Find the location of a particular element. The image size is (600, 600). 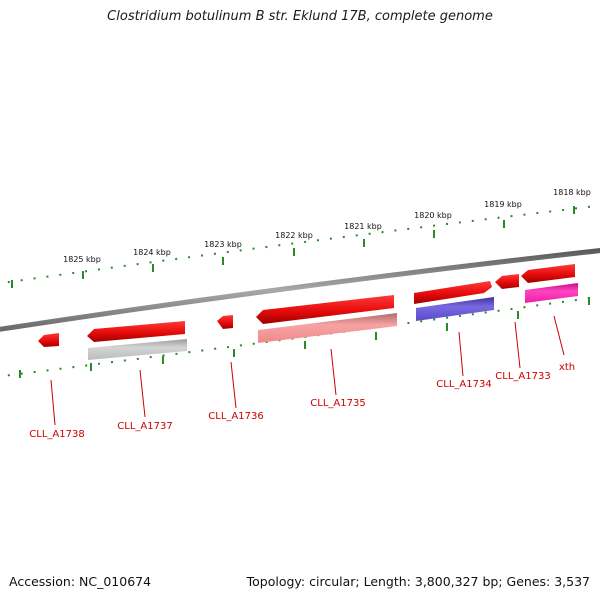

gene-label-cll-a1736: CLL_A1736 is located at coordinates (235, 416).